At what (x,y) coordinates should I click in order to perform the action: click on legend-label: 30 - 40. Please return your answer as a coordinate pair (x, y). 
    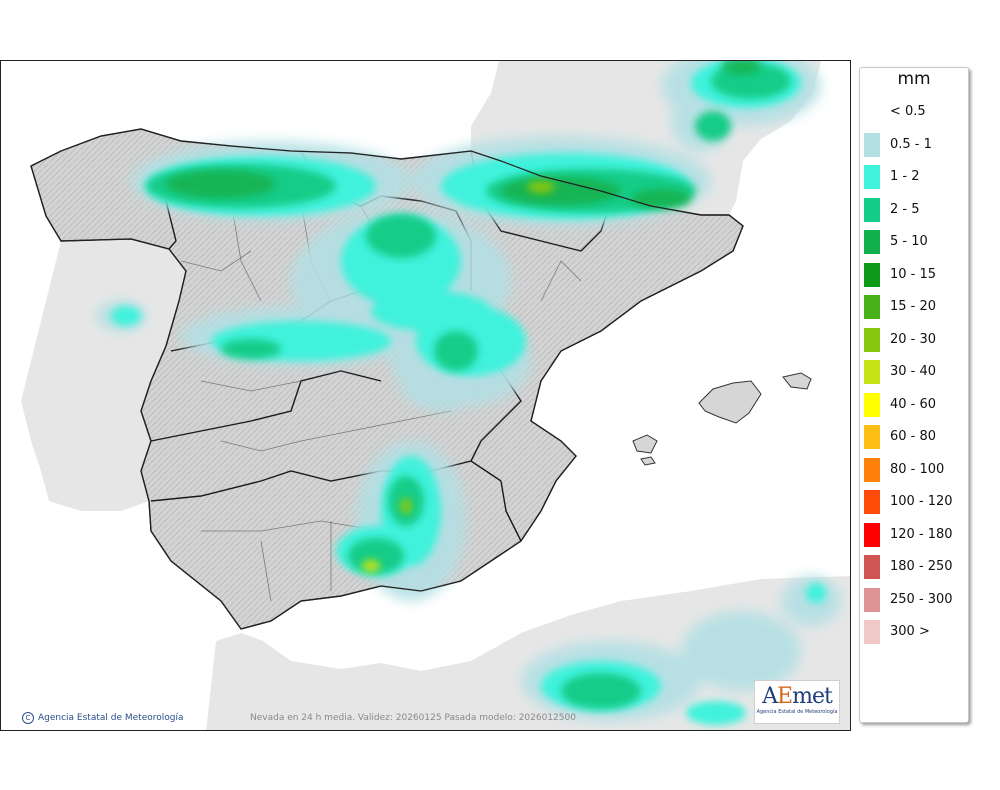
    Looking at the image, I should click on (913, 371).